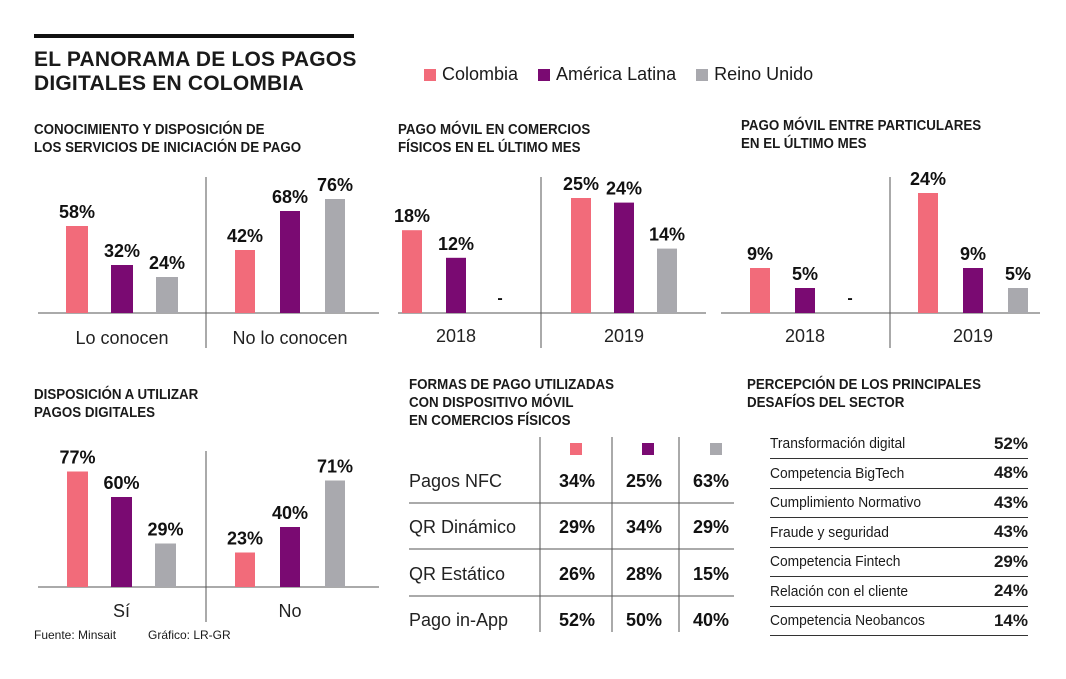 This screenshot has width=1066, height=679. What do you see at coordinates (835, 561) in the screenshot?
I see `desafio-label: Competencia Fintech` at bounding box center [835, 561].